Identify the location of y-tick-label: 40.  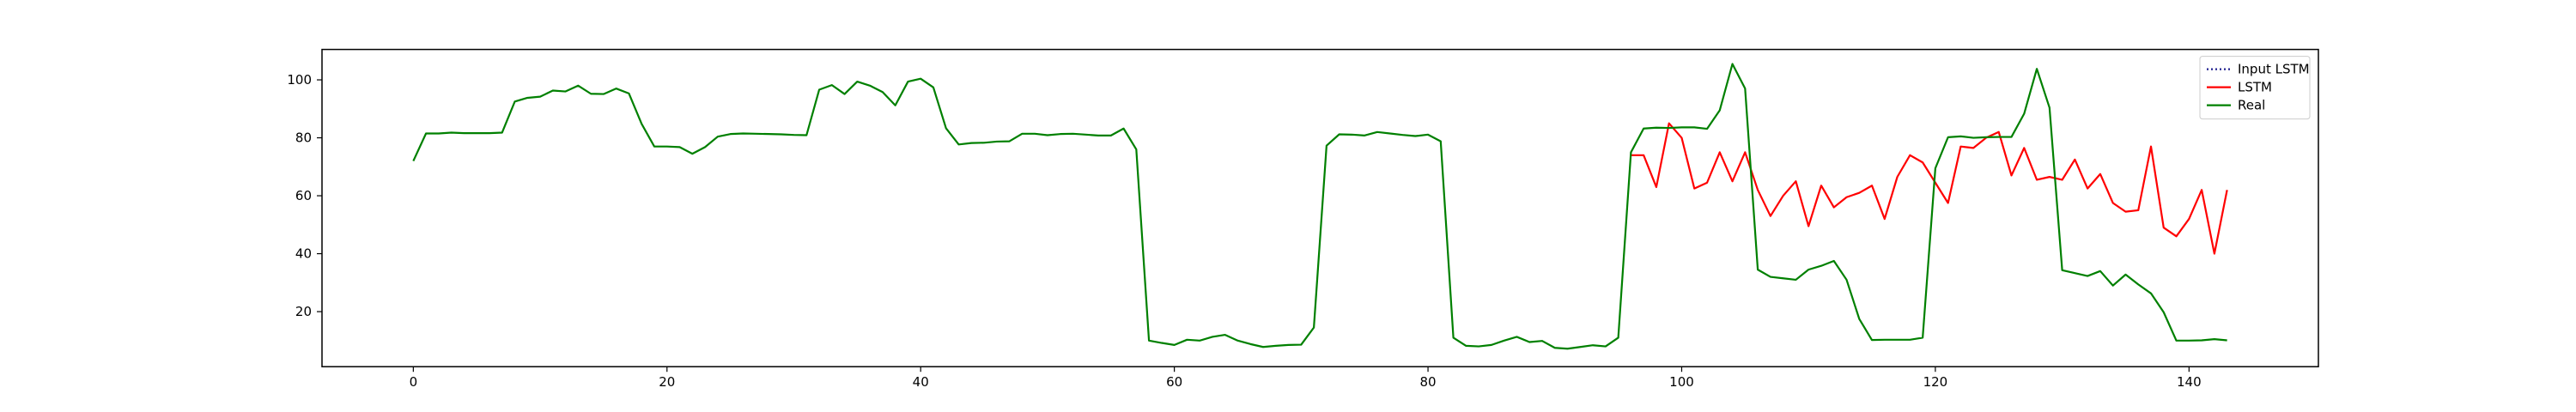
(303, 254).